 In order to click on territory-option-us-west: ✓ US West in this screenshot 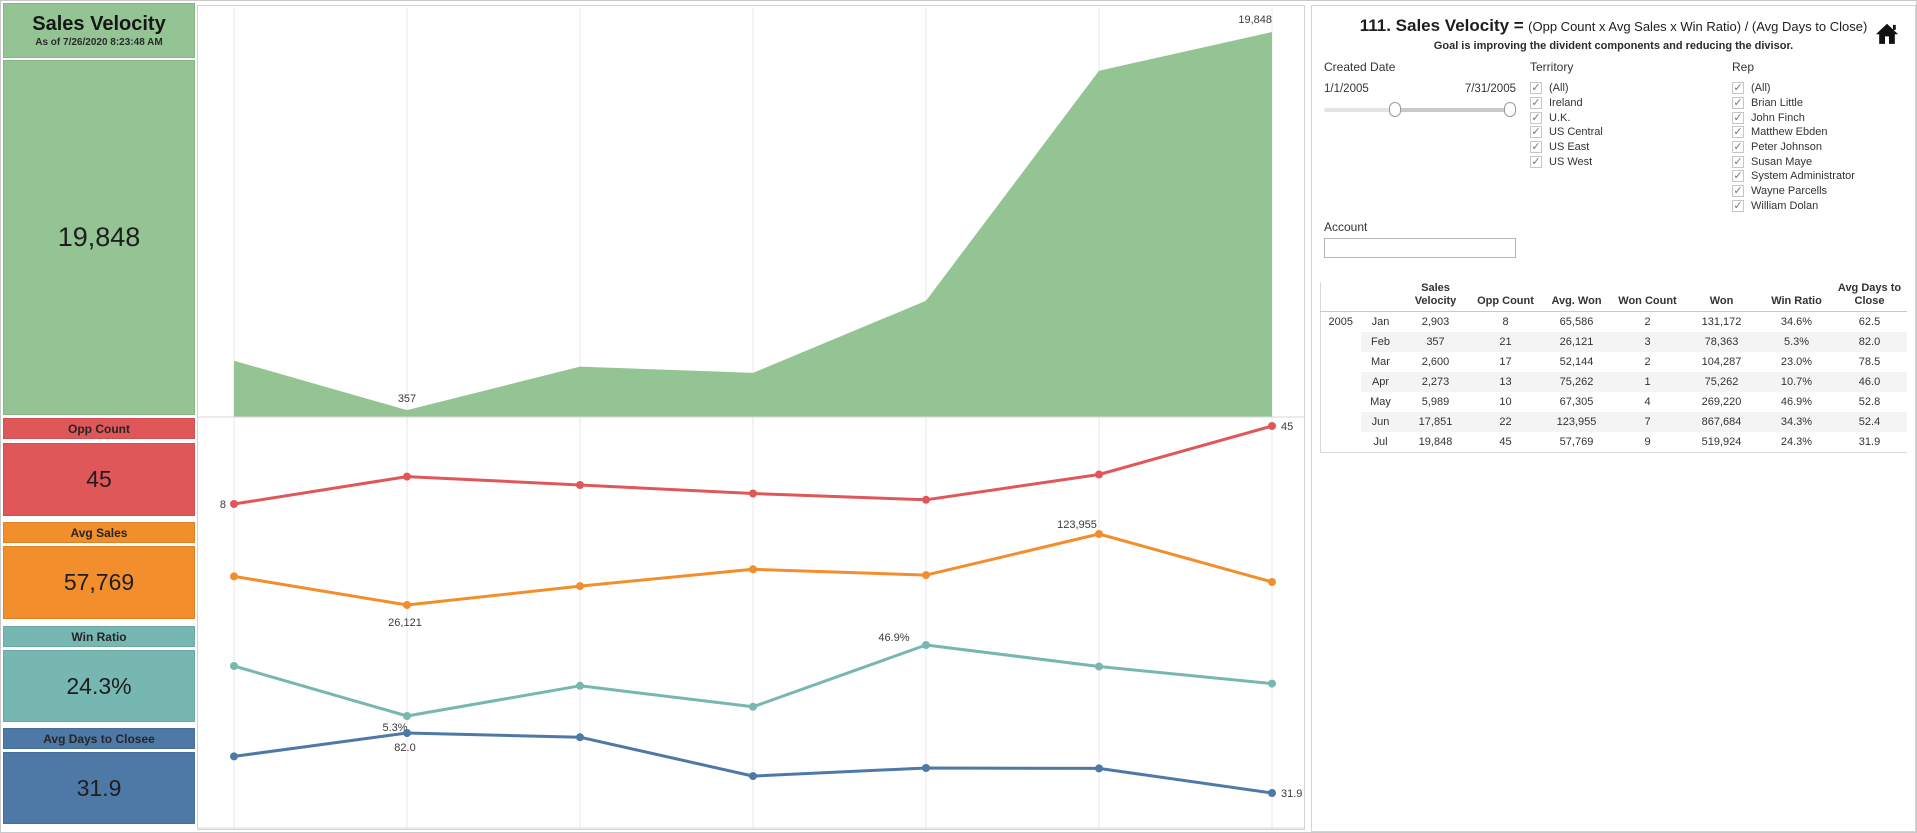, I will do `click(1566, 161)`.